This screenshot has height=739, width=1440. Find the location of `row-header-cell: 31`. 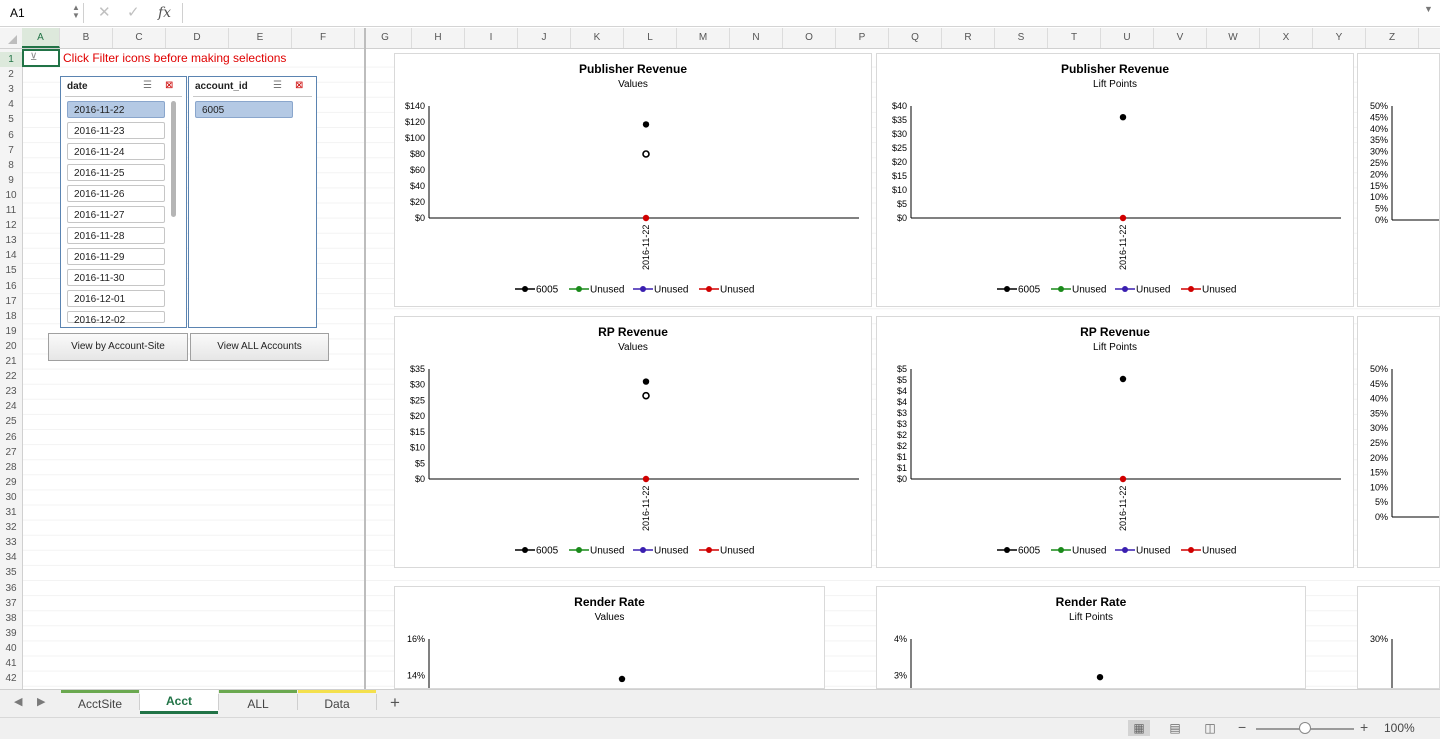

row-header-cell: 31 is located at coordinates (11, 512).